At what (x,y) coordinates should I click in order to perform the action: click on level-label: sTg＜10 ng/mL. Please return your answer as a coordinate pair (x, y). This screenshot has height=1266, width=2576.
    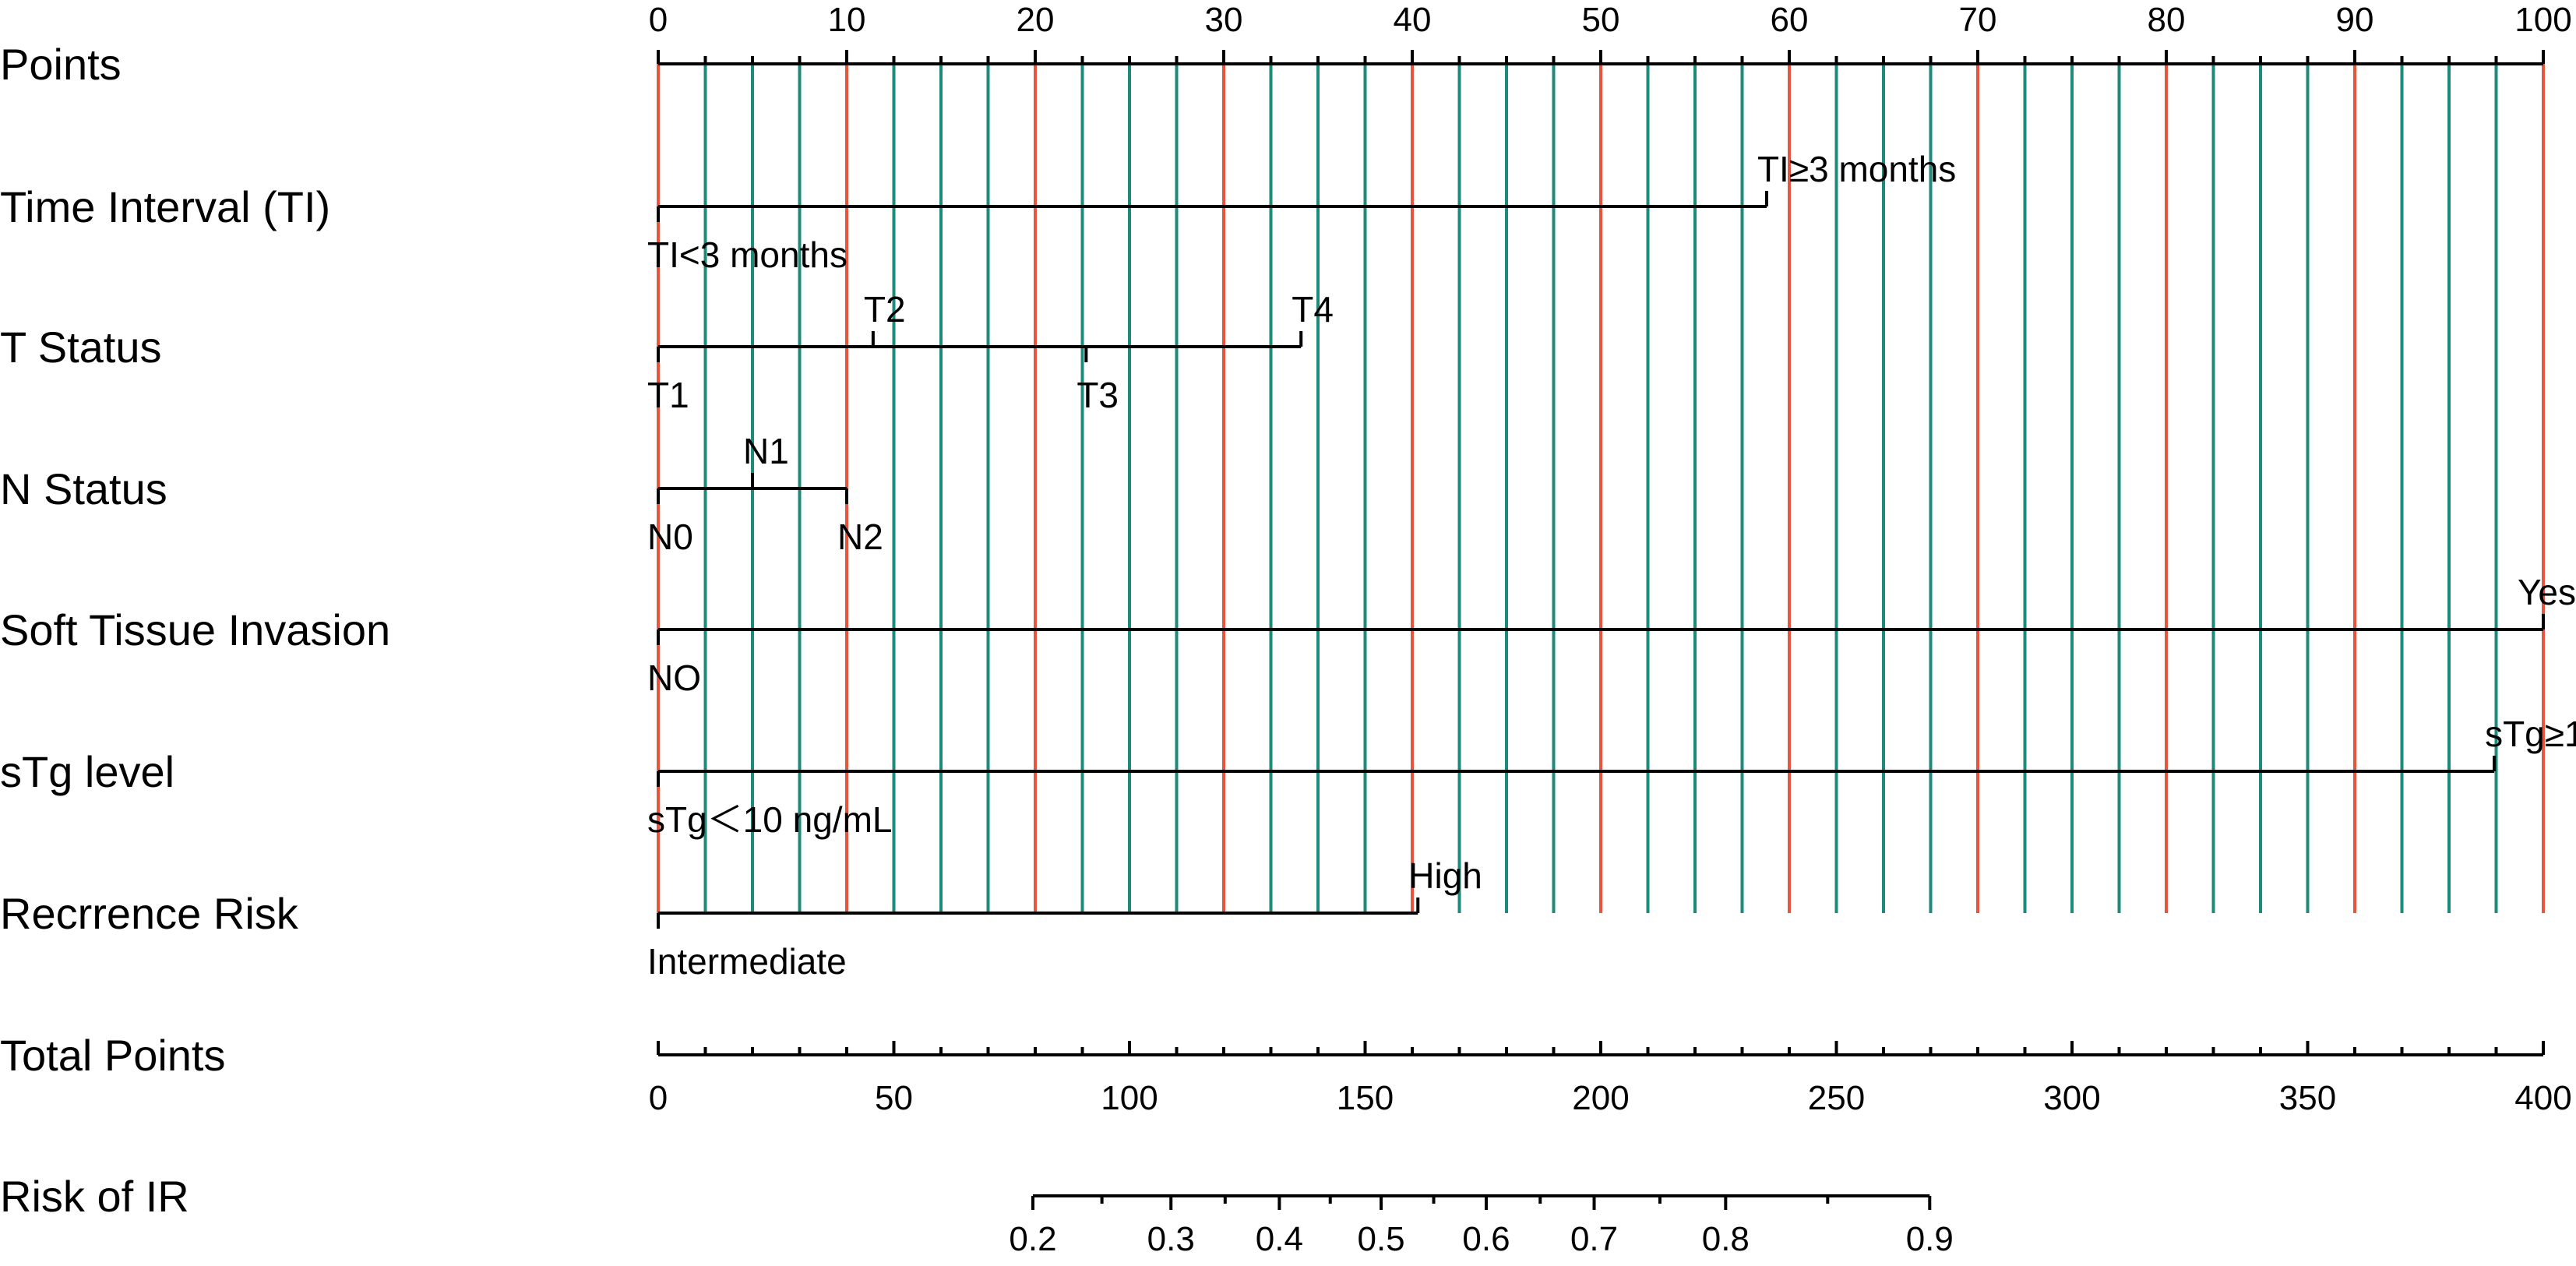
    Looking at the image, I should click on (769, 820).